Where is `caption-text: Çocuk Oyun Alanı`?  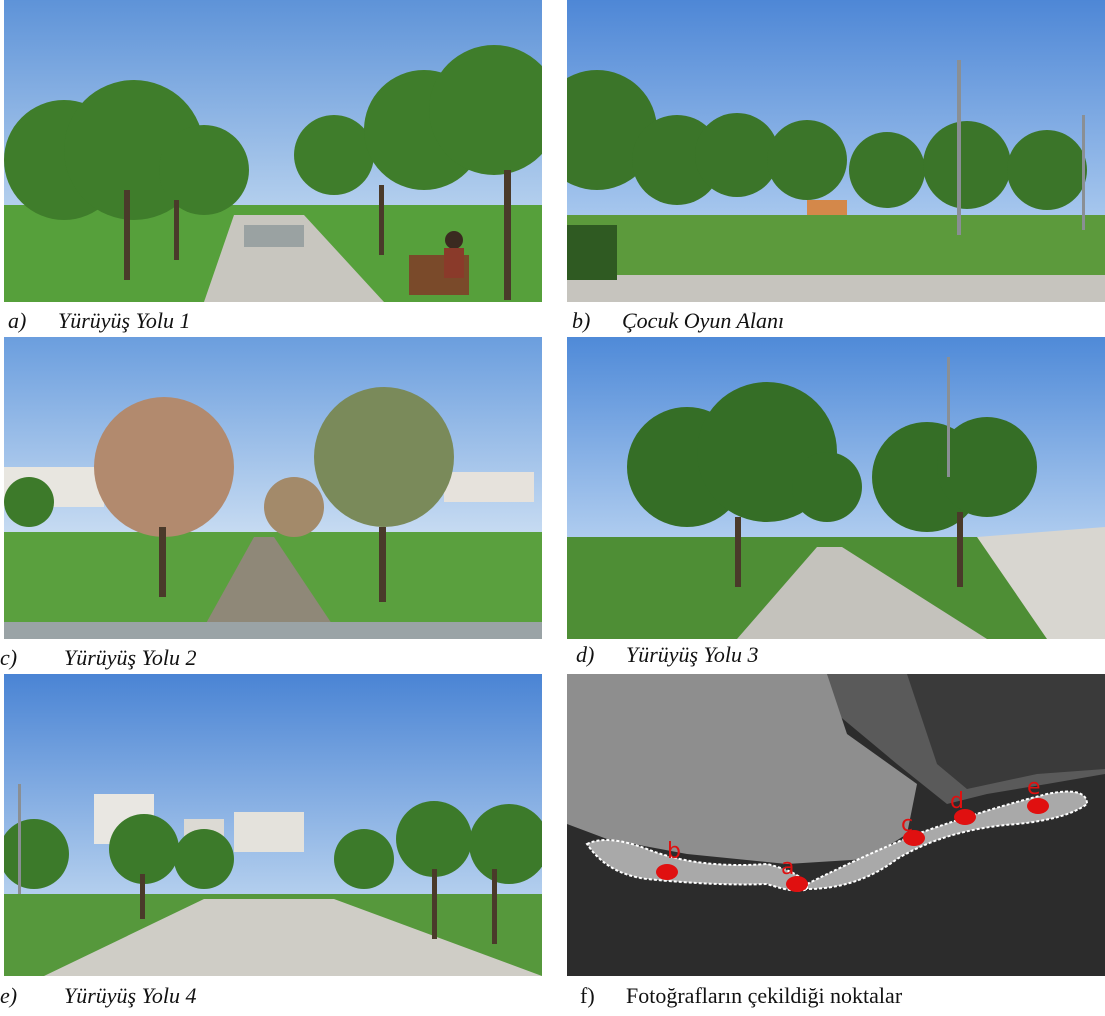
caption-text: Çocuk Oyun Alanı is located at coordinates (703, 320).